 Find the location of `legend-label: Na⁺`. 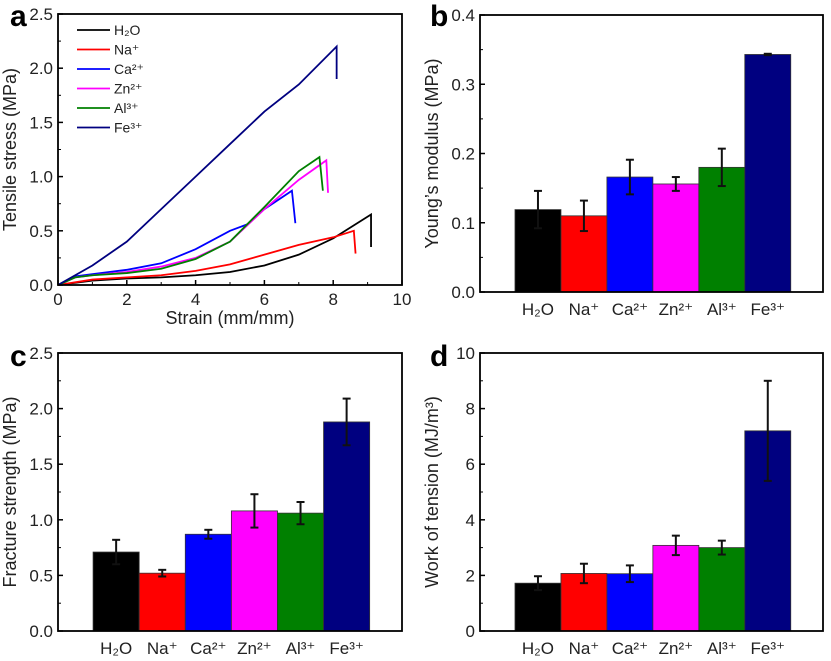

legend-label: Na⁺ is located at coordinates (126, 50).